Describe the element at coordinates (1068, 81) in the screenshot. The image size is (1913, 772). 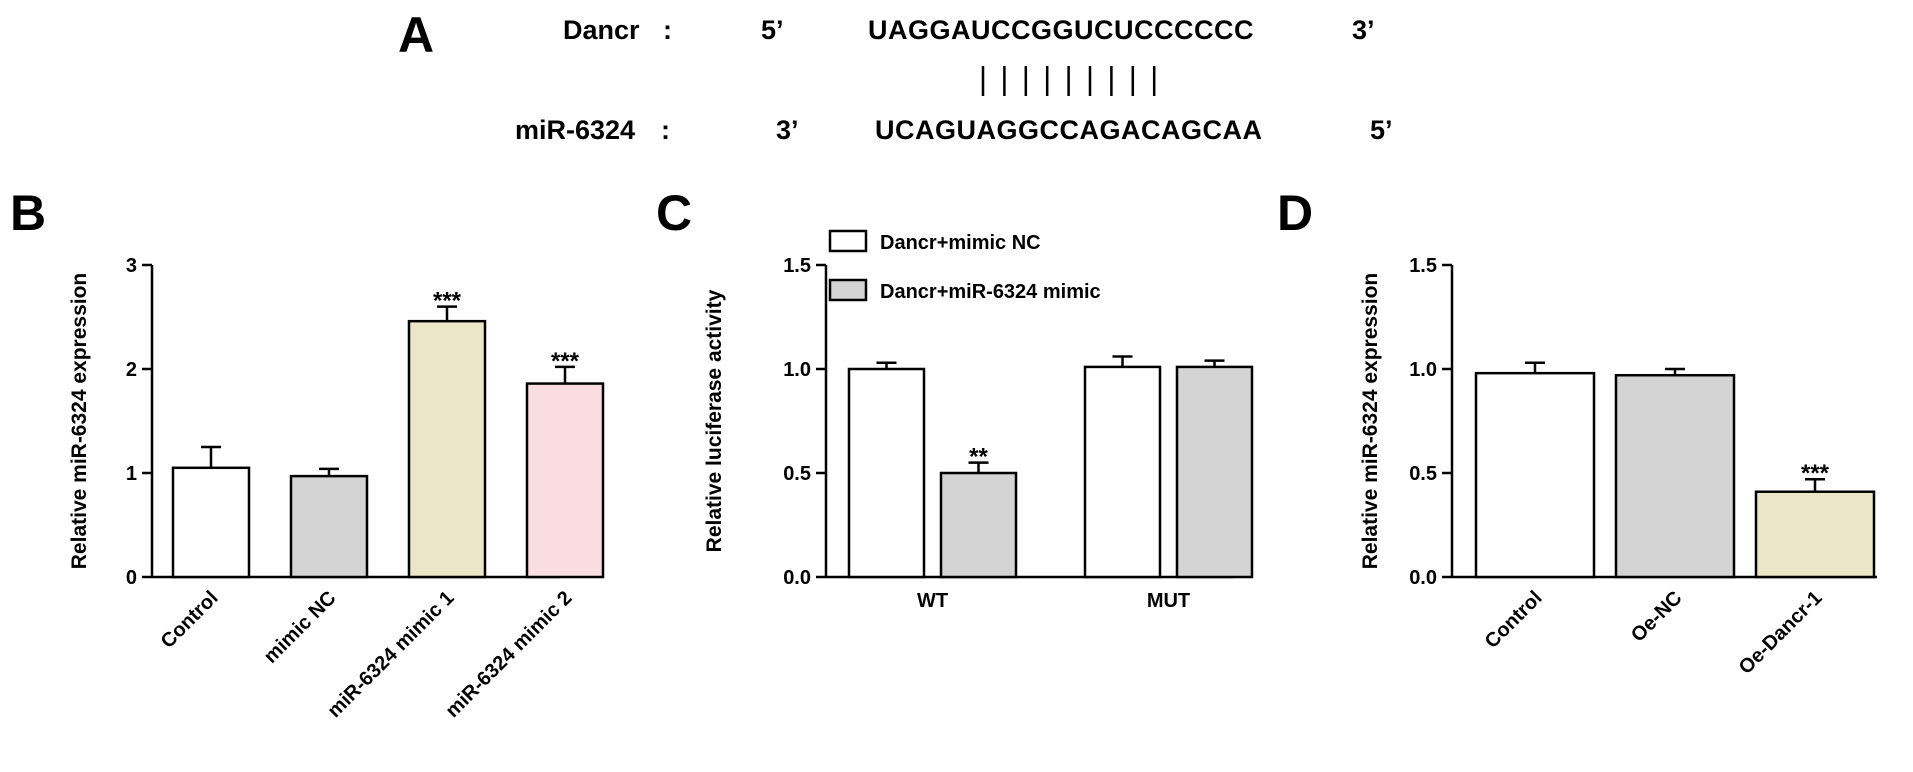
I see `base-pairing-lines` at that location.